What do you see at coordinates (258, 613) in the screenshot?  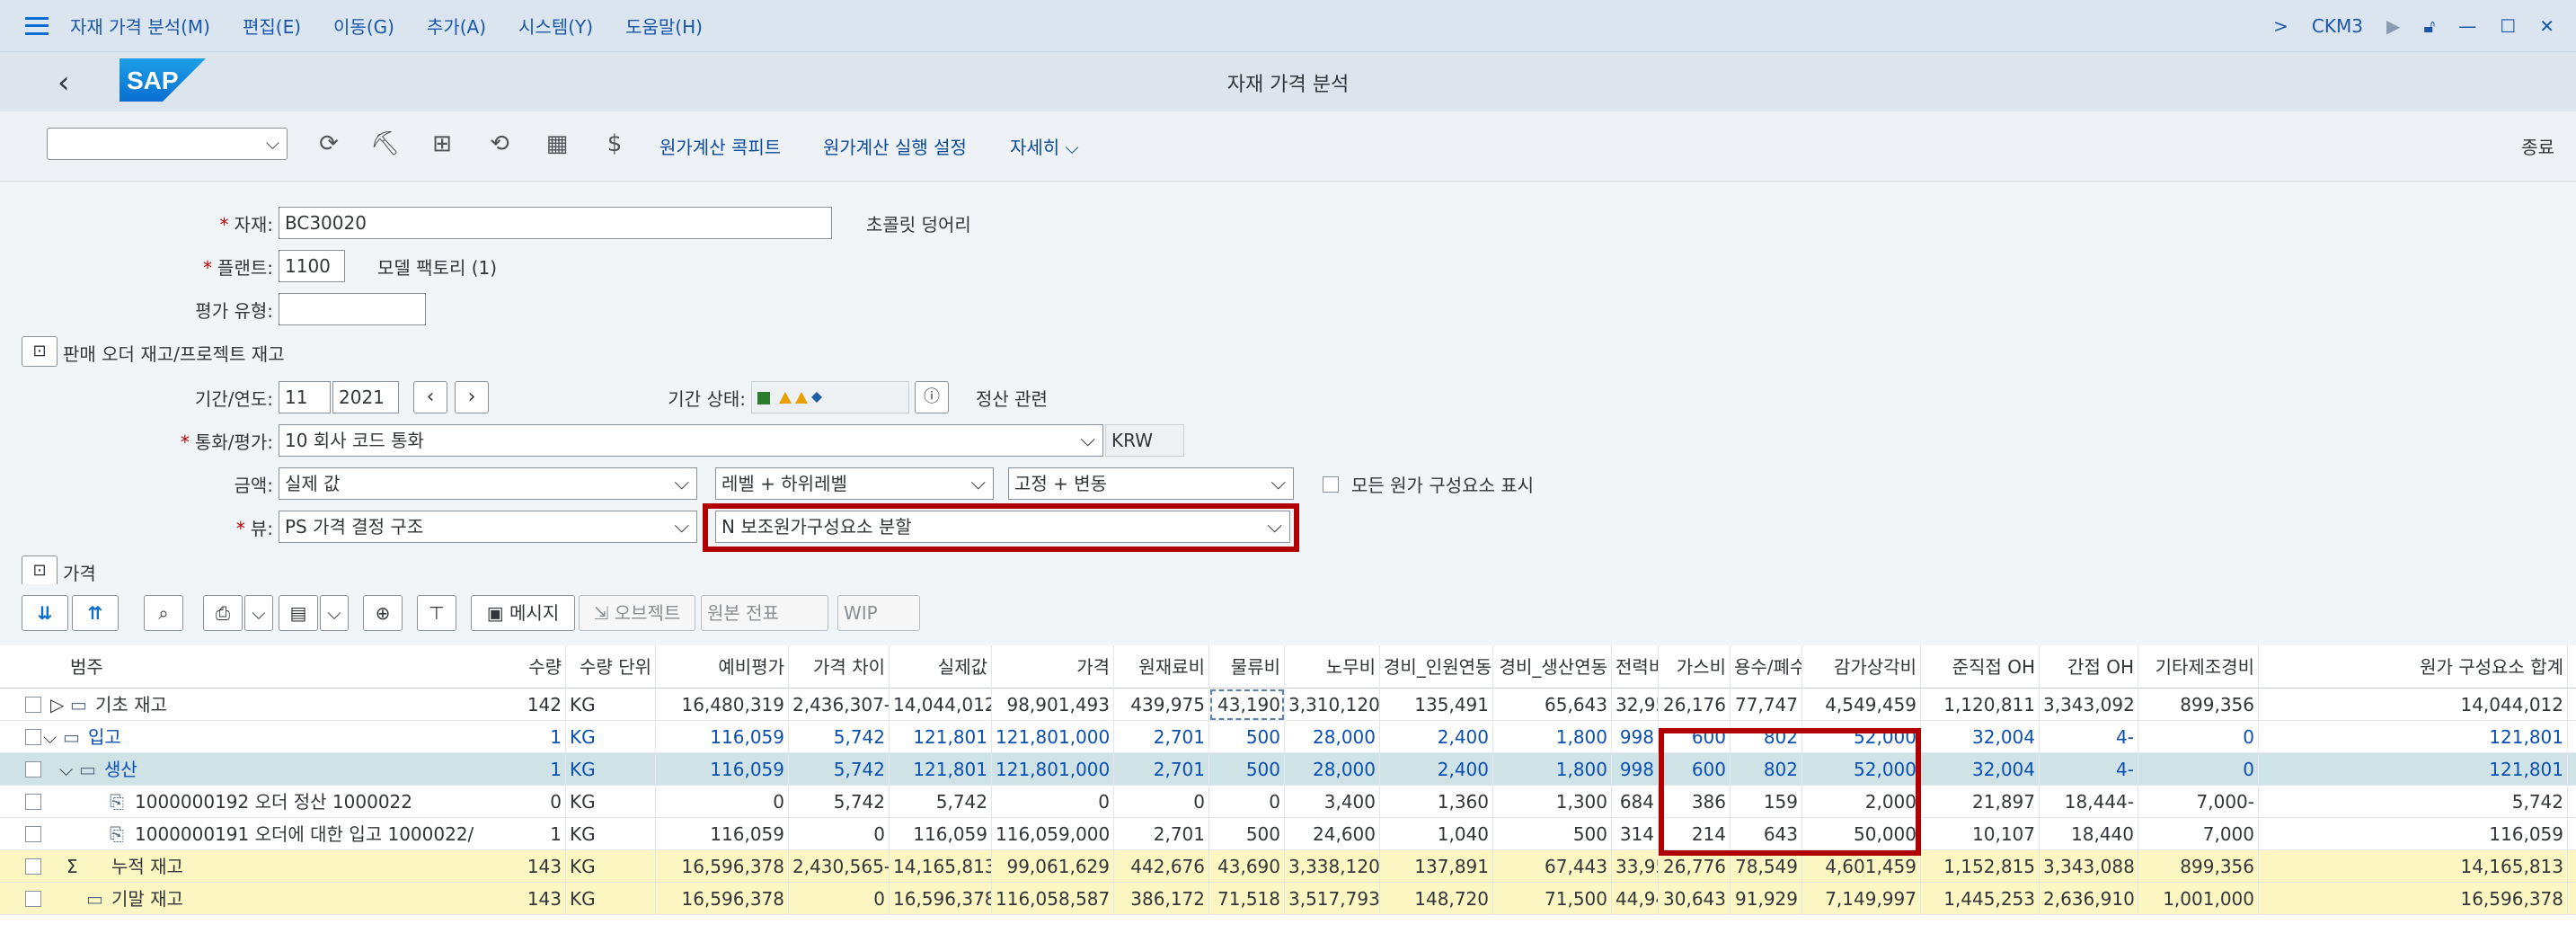 I see `chevron-down-icon: ⌵` at bounding box center [258, 613].